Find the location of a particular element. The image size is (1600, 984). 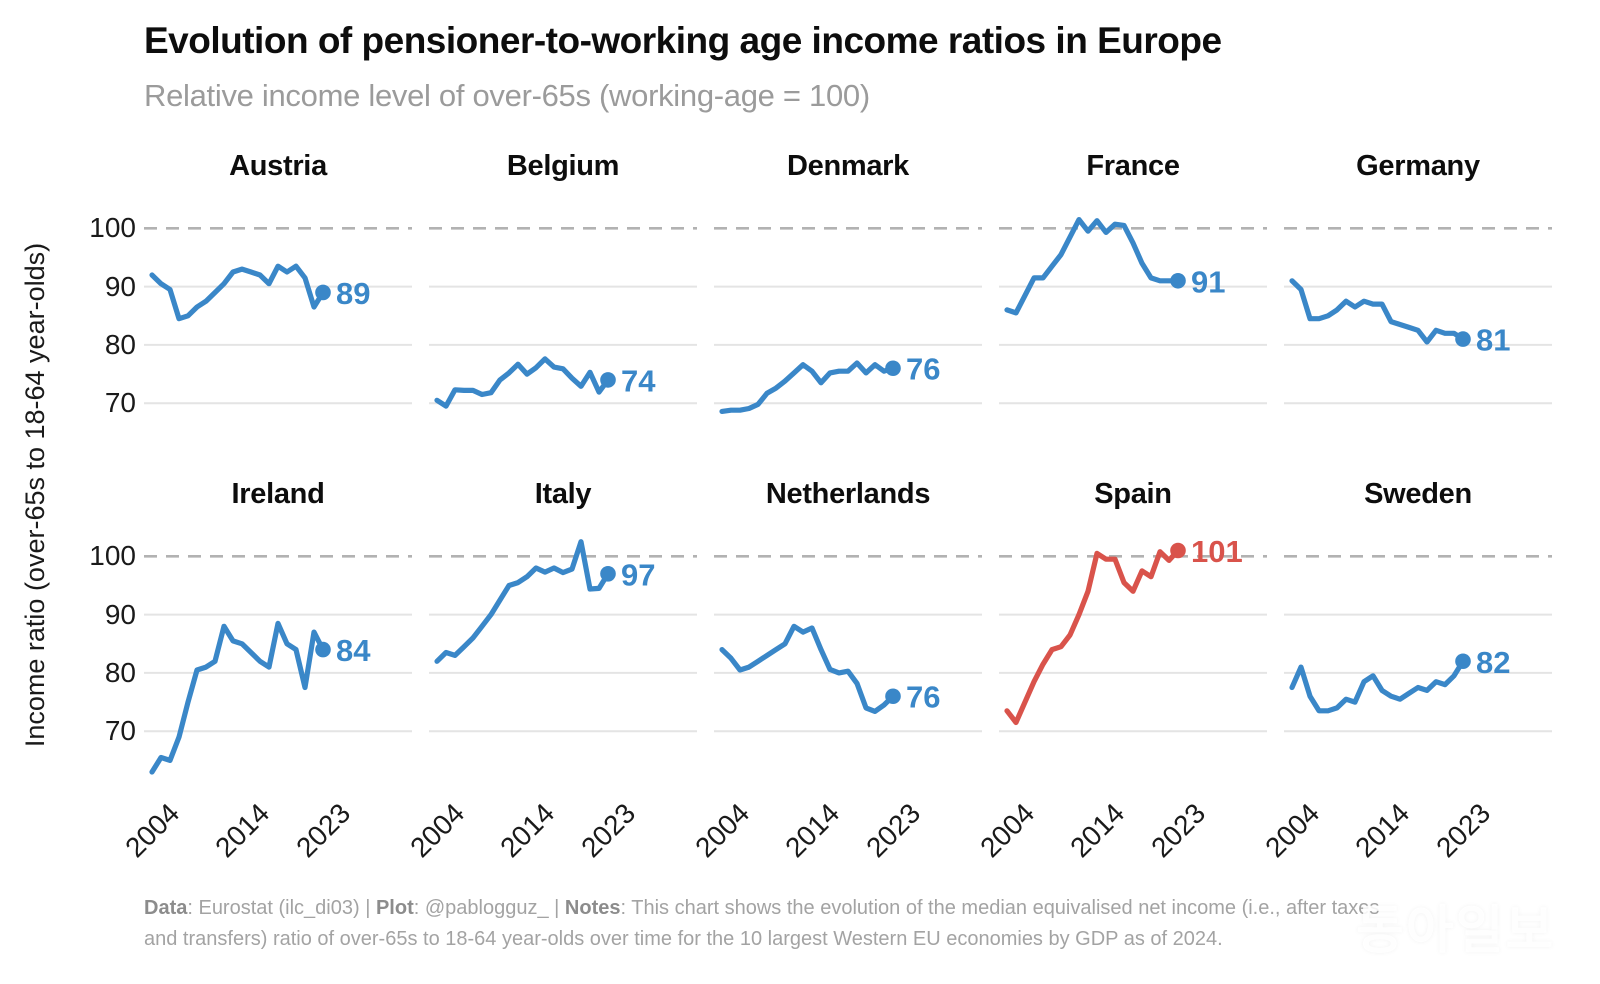

panel-title-italy: Italy is located at coordinates (563, 494).